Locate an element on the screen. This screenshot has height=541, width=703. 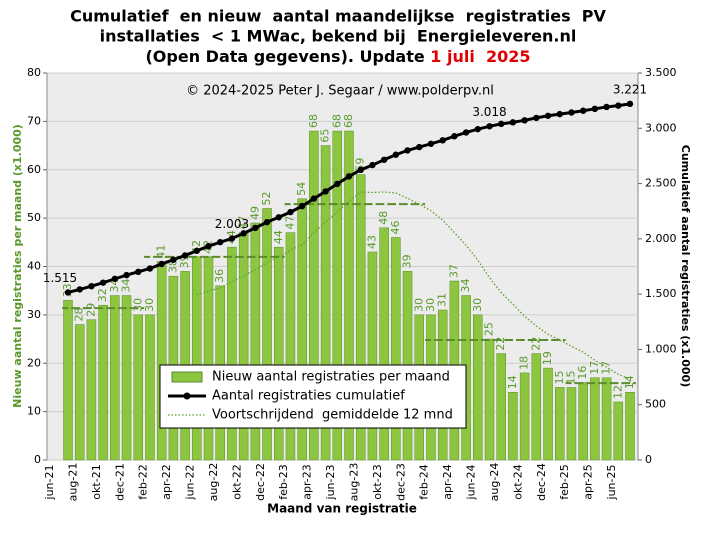
bar-label: 36 is located at coordinates (219, 276).